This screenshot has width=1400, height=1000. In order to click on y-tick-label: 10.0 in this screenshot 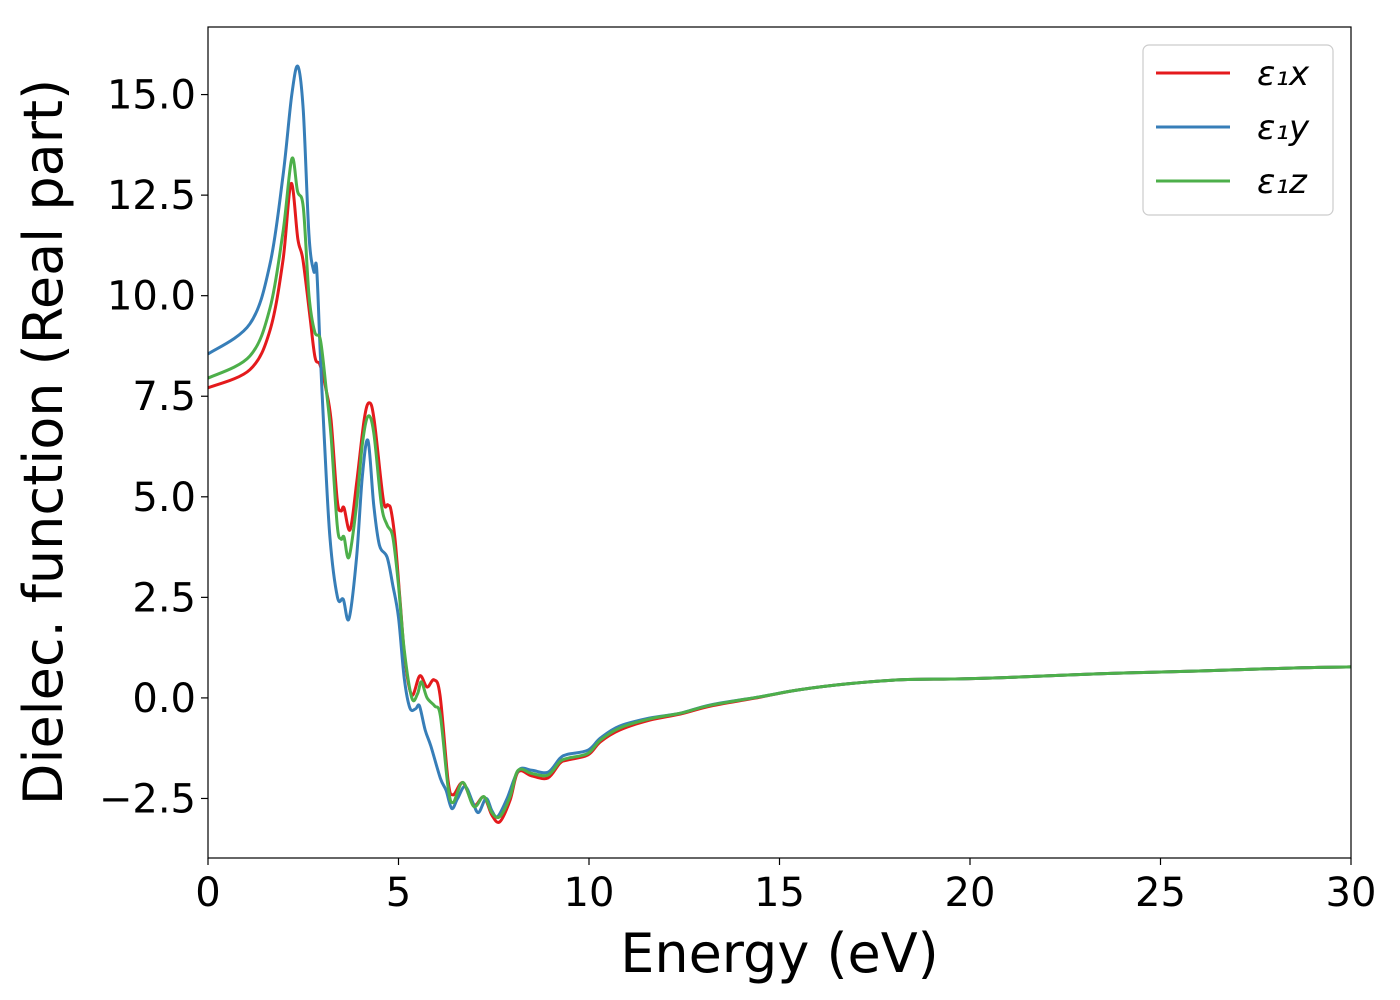, I will do `click(151, 297)`.